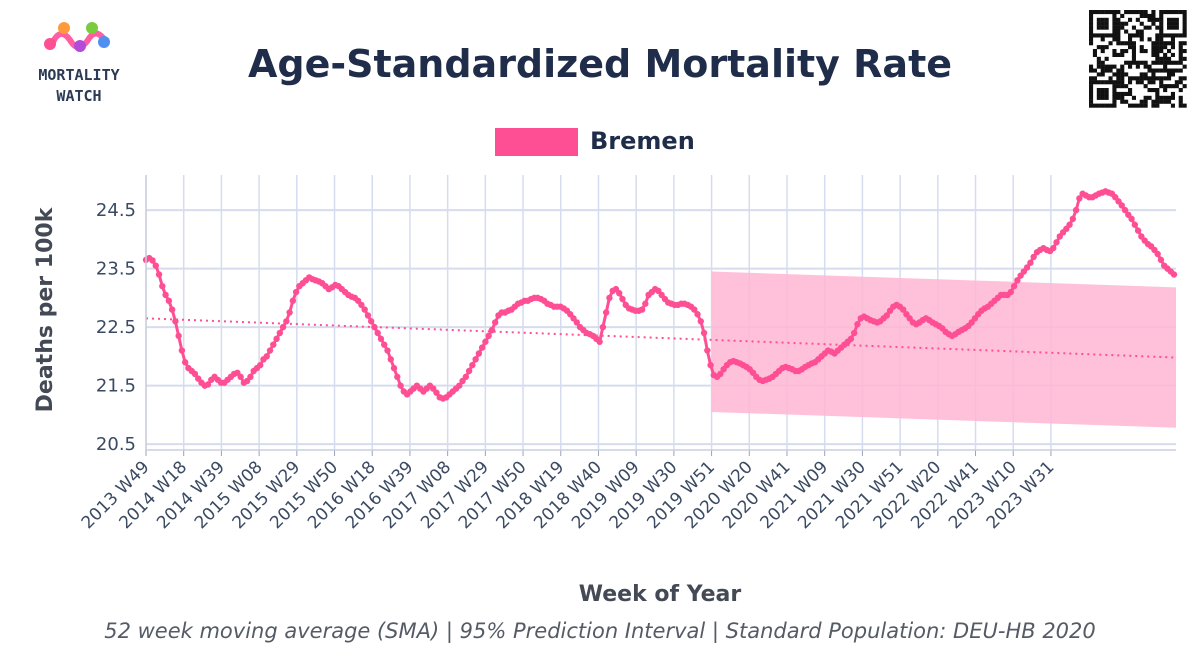 The width and height of the screenshot is (1200, 670). What do you see at coordinates (661, 338) in the screenshot?
I see `baseline-line` at bounding box center [661, 338].